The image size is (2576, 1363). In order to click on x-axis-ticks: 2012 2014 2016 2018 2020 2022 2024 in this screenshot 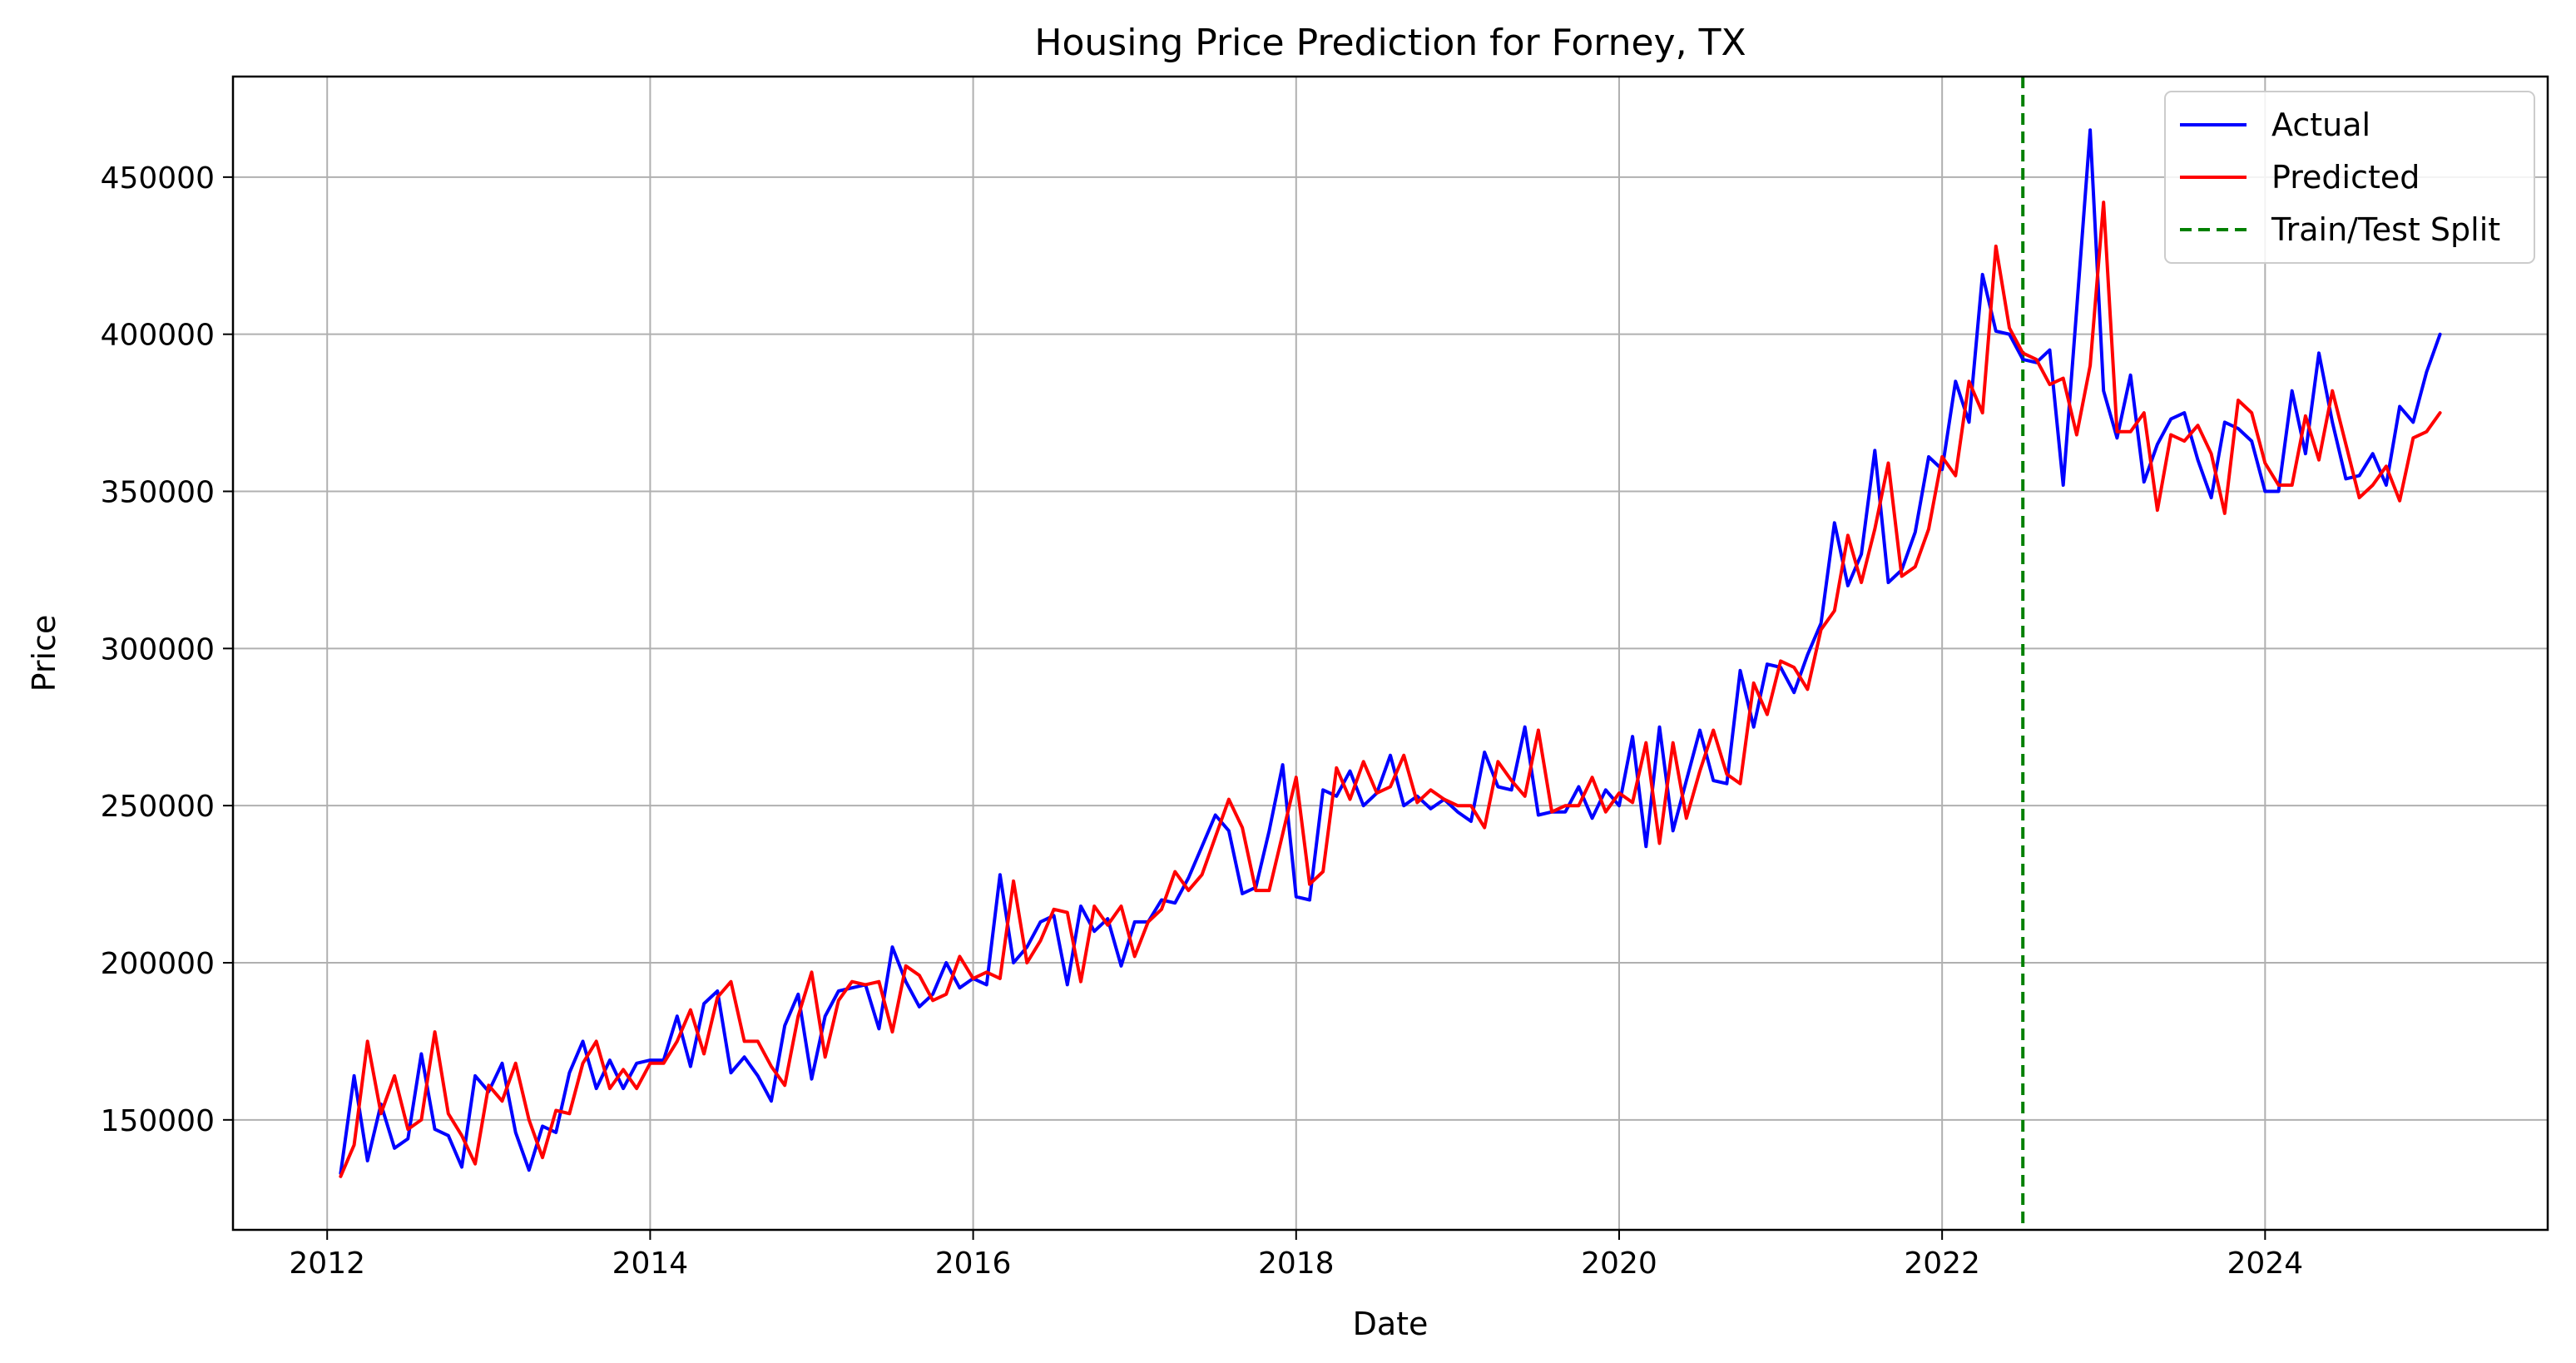, I will do `click(1296, 1255)`.